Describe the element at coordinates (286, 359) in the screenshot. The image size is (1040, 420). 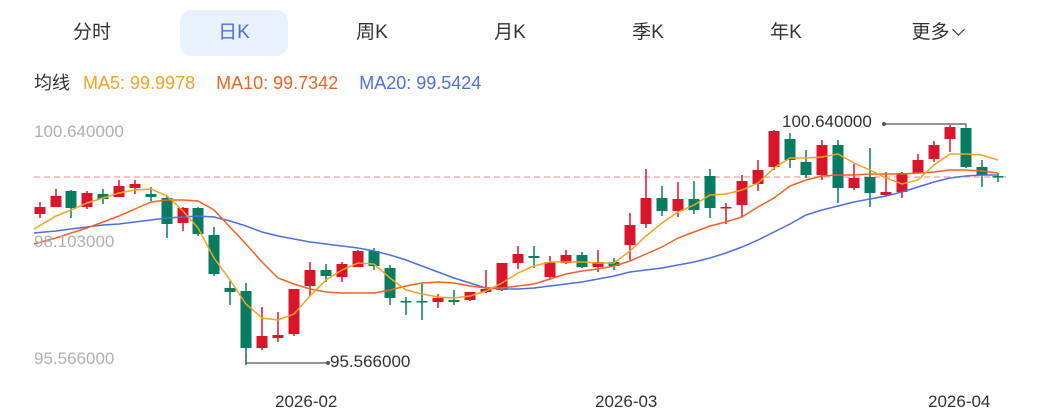
I see `min-leader-line` at that location.